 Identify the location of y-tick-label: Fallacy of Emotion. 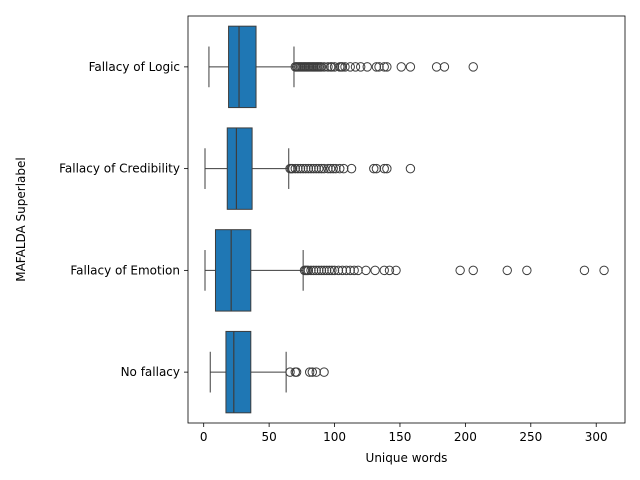
(125, 270).